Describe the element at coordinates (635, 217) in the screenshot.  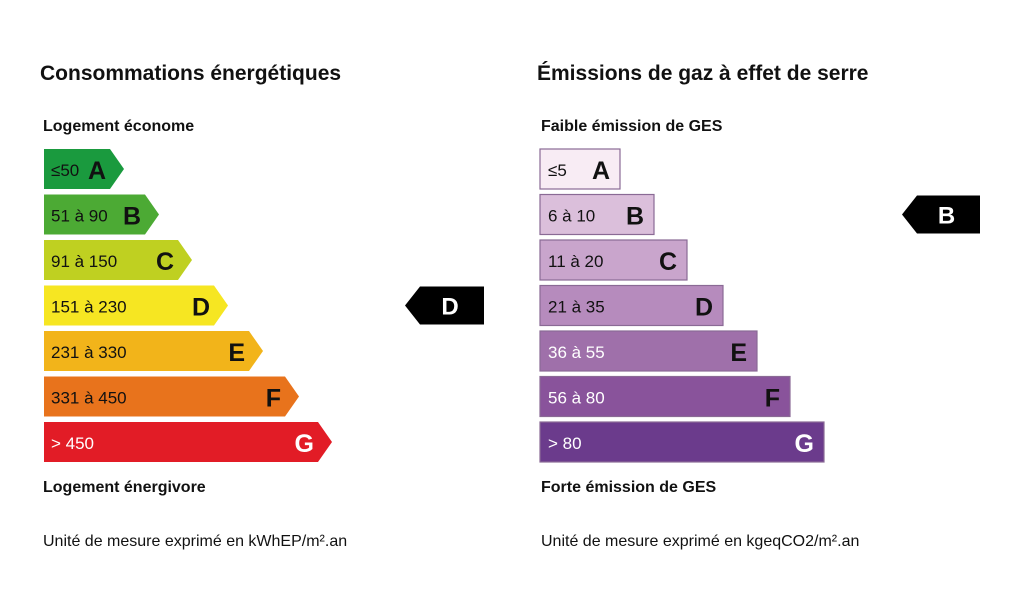
I see `ges-class-letter: B` at that location.